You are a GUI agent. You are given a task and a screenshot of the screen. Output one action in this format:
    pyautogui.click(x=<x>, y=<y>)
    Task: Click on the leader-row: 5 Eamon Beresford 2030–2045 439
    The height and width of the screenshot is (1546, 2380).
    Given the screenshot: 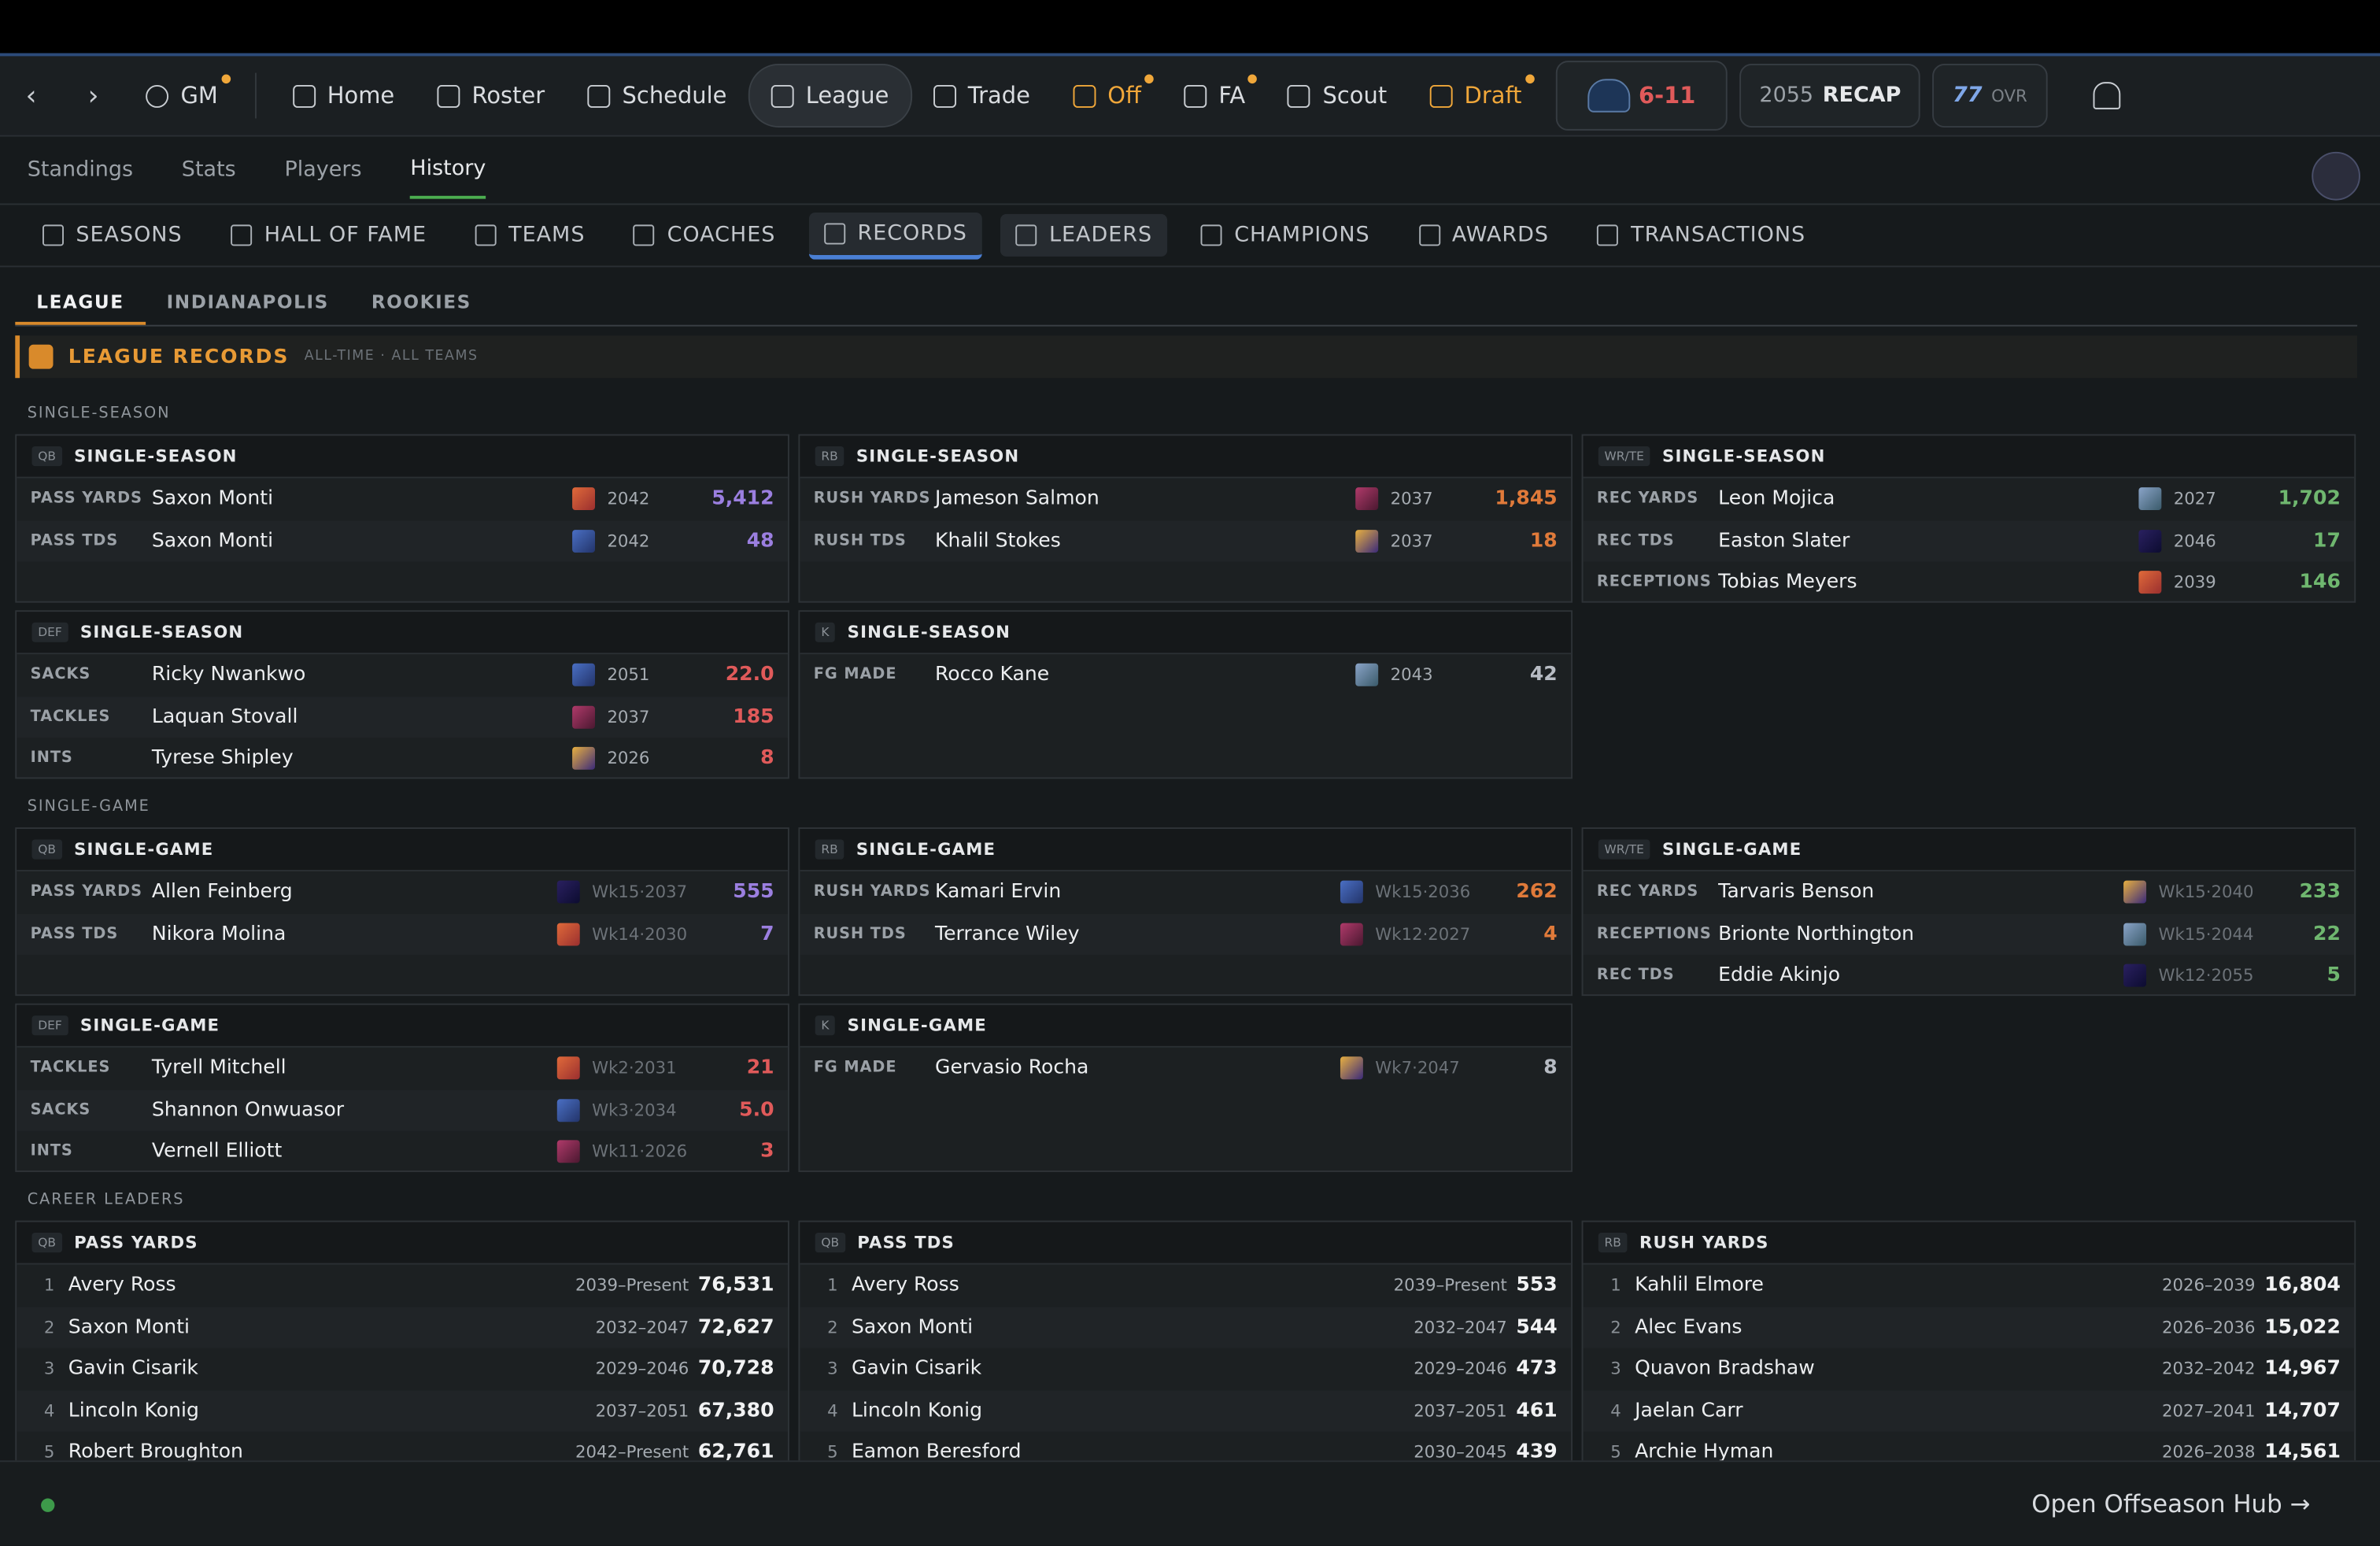 What is the action you would take?
    pyautogui.click(x=1185, y=1447)
    